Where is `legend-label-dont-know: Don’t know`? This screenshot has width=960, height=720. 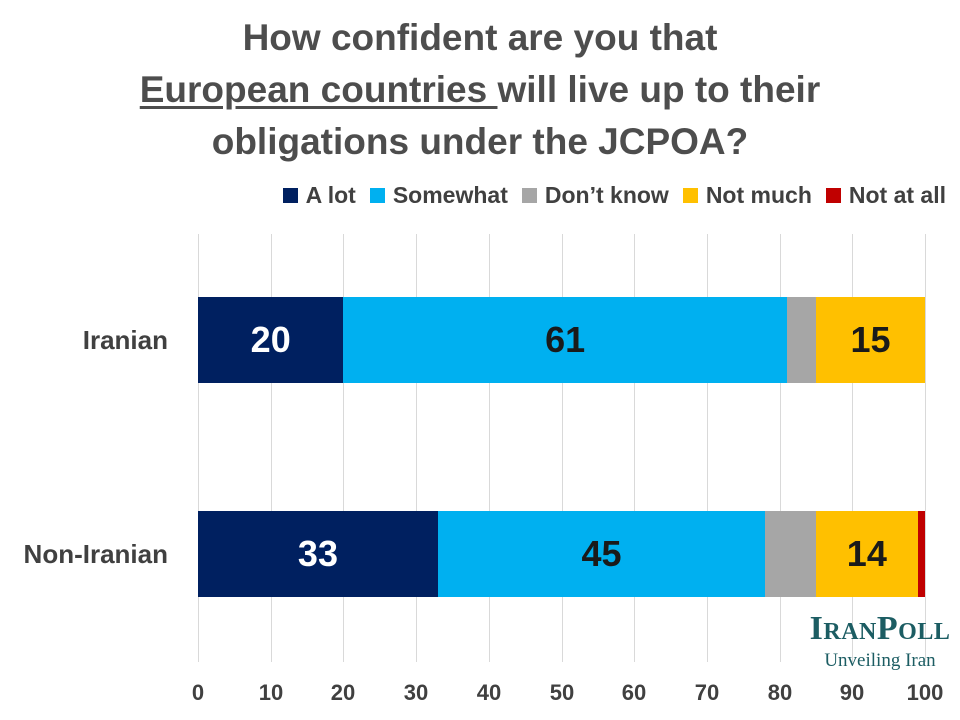 legend-label-dont-know: Don’t know is located at coordinates (606, 194).